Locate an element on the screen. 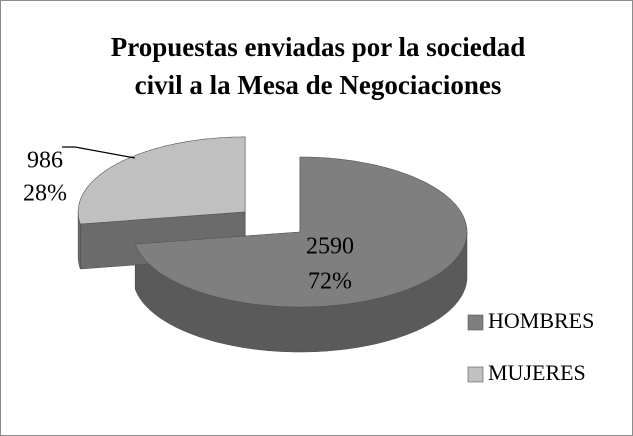  leader-line is located at coordinates (99, 152).